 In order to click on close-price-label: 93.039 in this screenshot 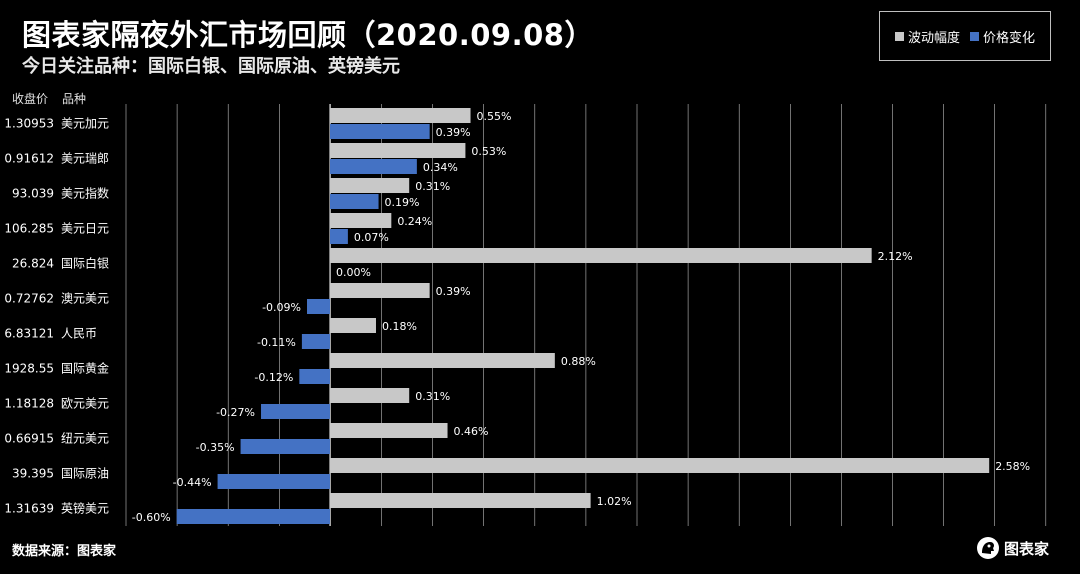, I will do `click(33, 194)`.